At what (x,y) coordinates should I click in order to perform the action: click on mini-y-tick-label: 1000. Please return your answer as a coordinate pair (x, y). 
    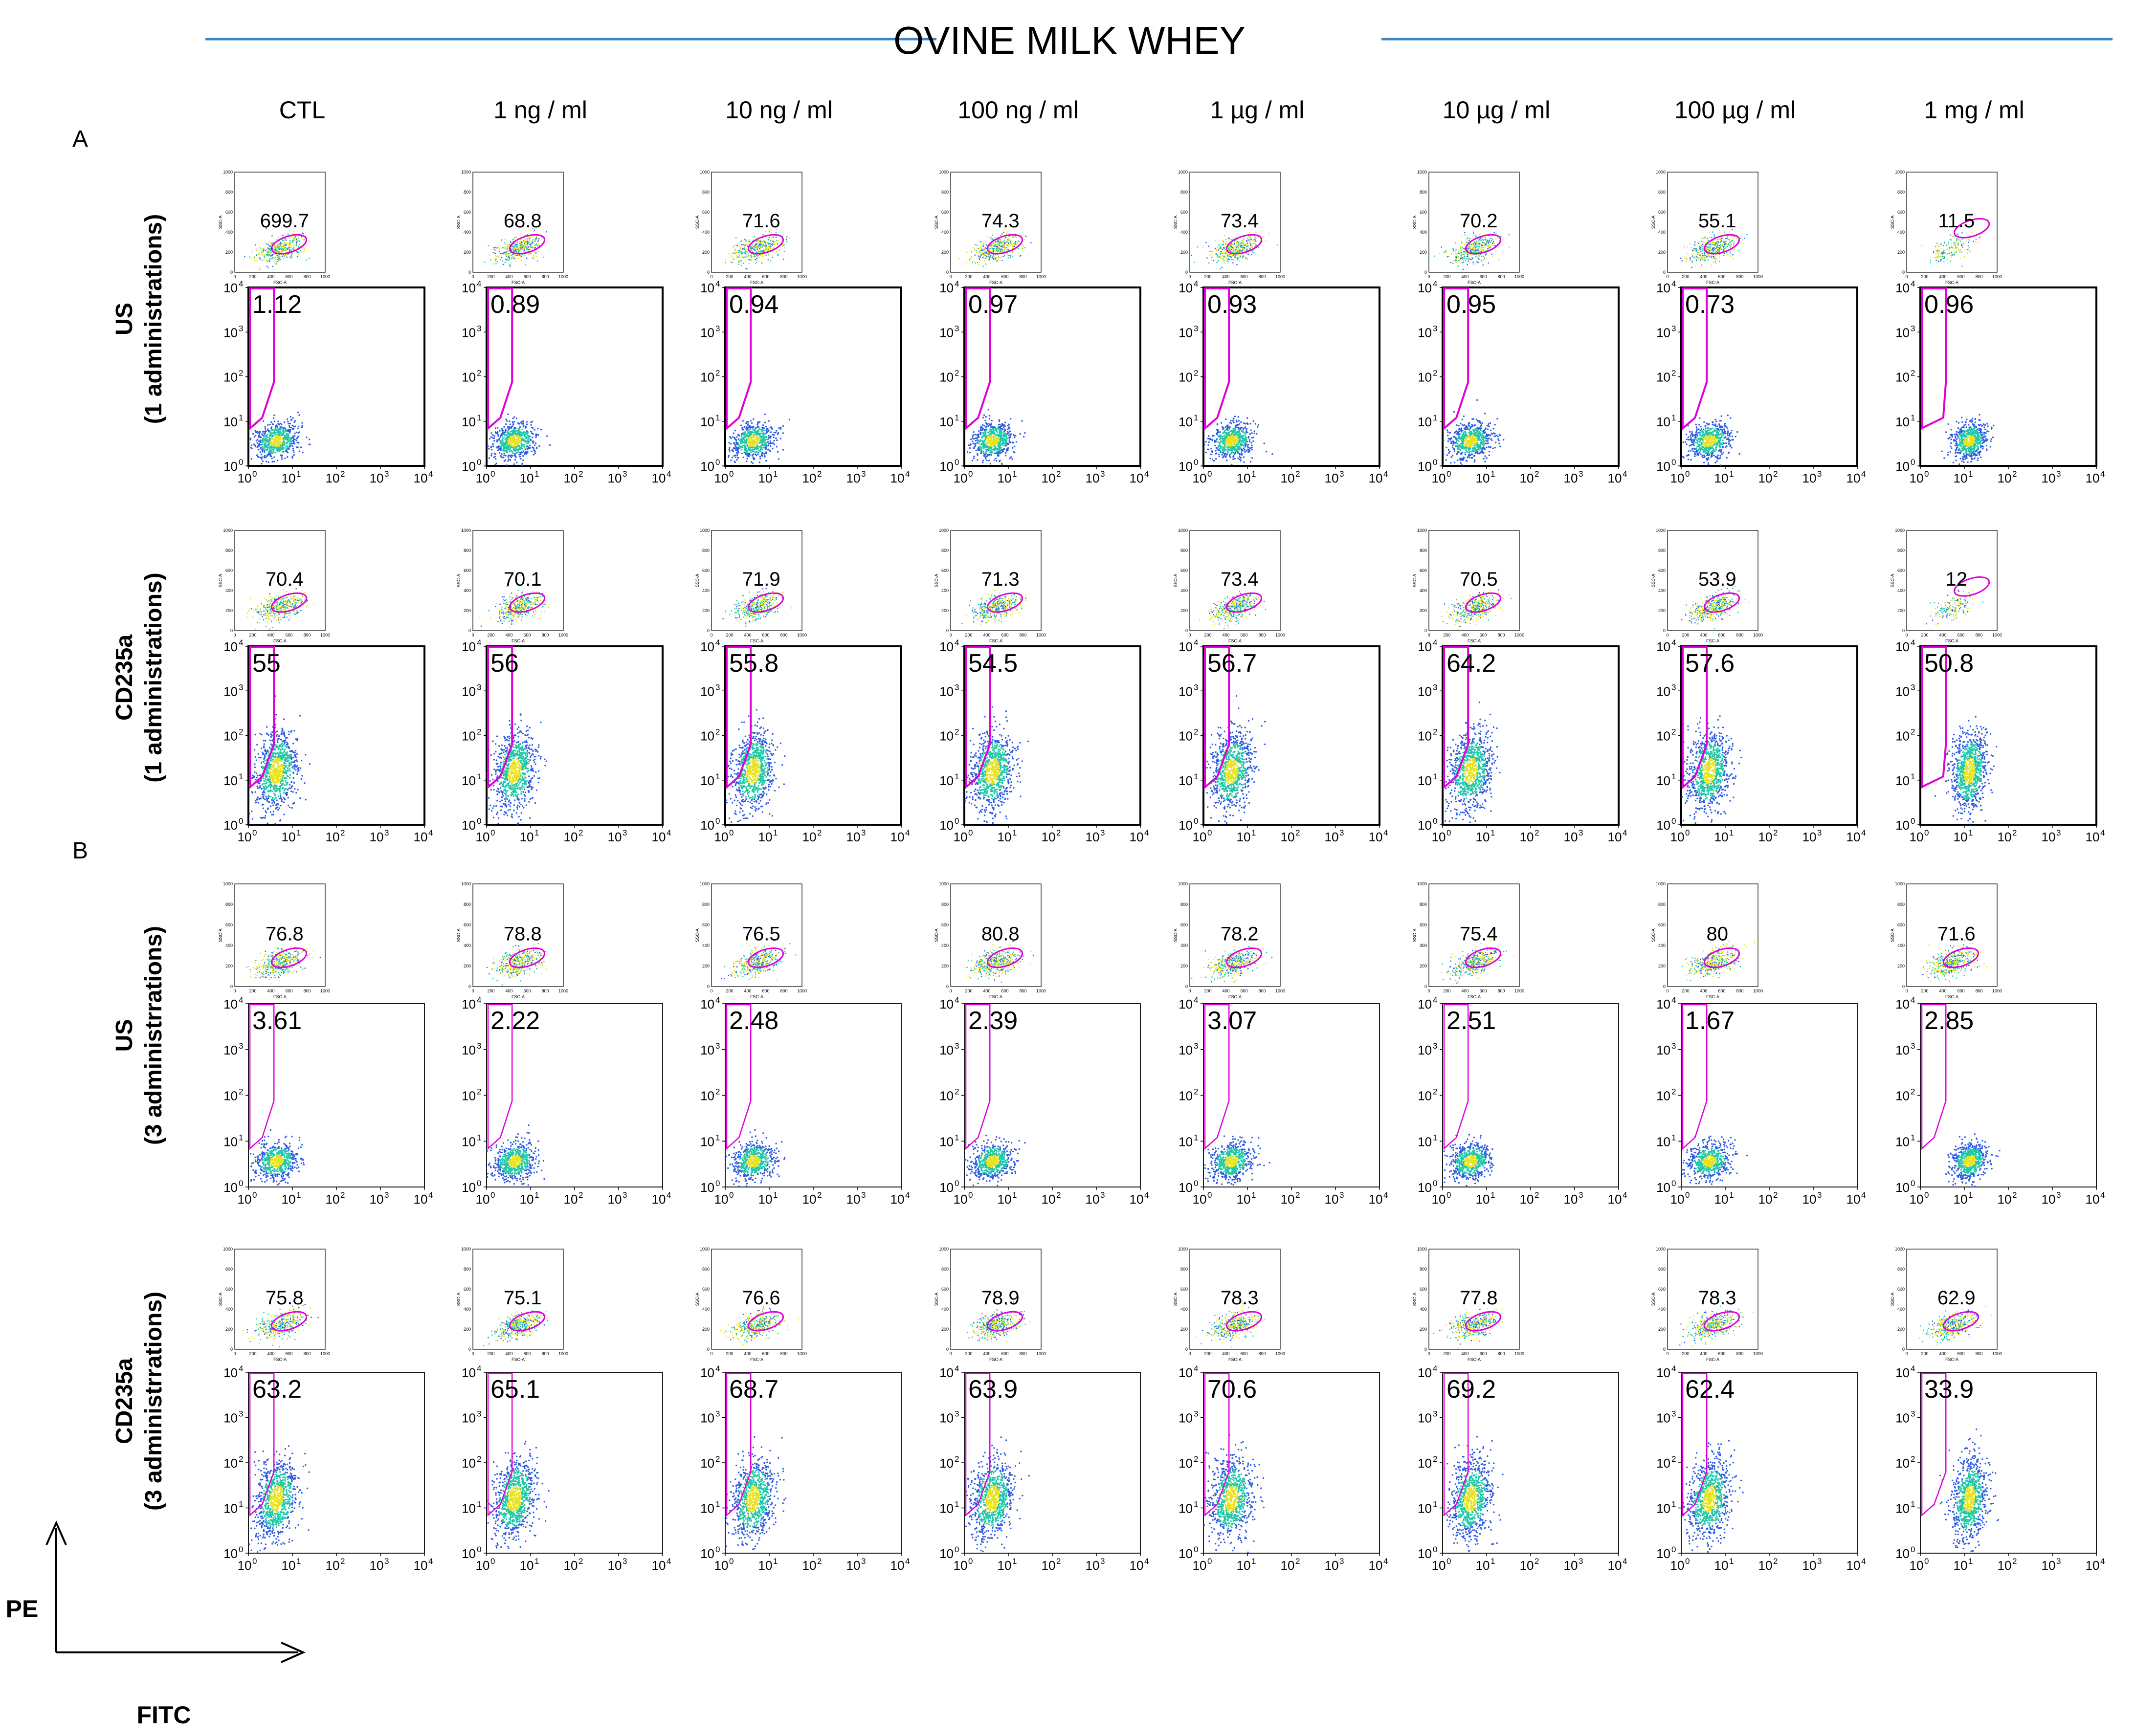
    Looking at the image, I should click on (228, 173).